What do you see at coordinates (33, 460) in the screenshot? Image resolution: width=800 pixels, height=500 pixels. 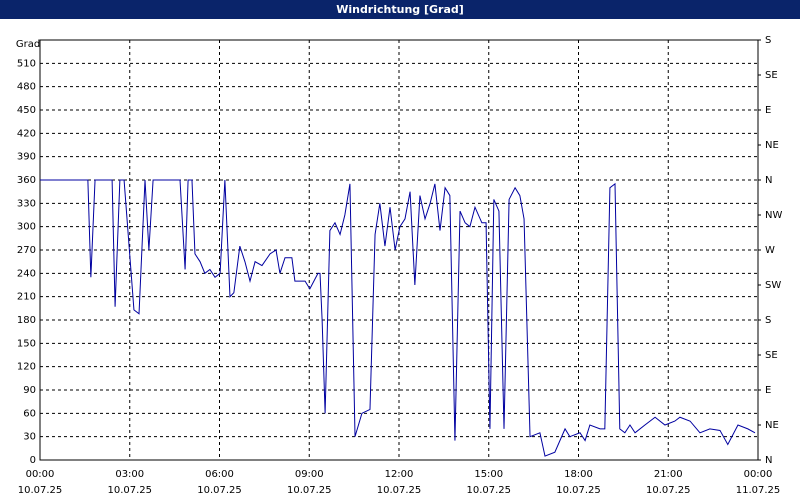 I see `y-tick-label: 0` at bounding box center [33, 460].